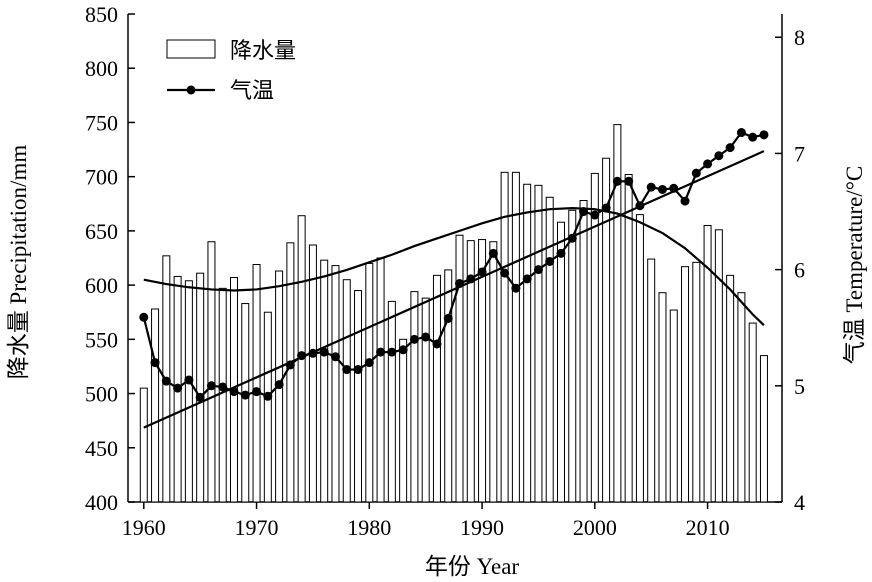 Image resolution: width=872 pixels, height=582 pixels. I want to click on x-tick-label-2000: 2000, so click(595, 527).